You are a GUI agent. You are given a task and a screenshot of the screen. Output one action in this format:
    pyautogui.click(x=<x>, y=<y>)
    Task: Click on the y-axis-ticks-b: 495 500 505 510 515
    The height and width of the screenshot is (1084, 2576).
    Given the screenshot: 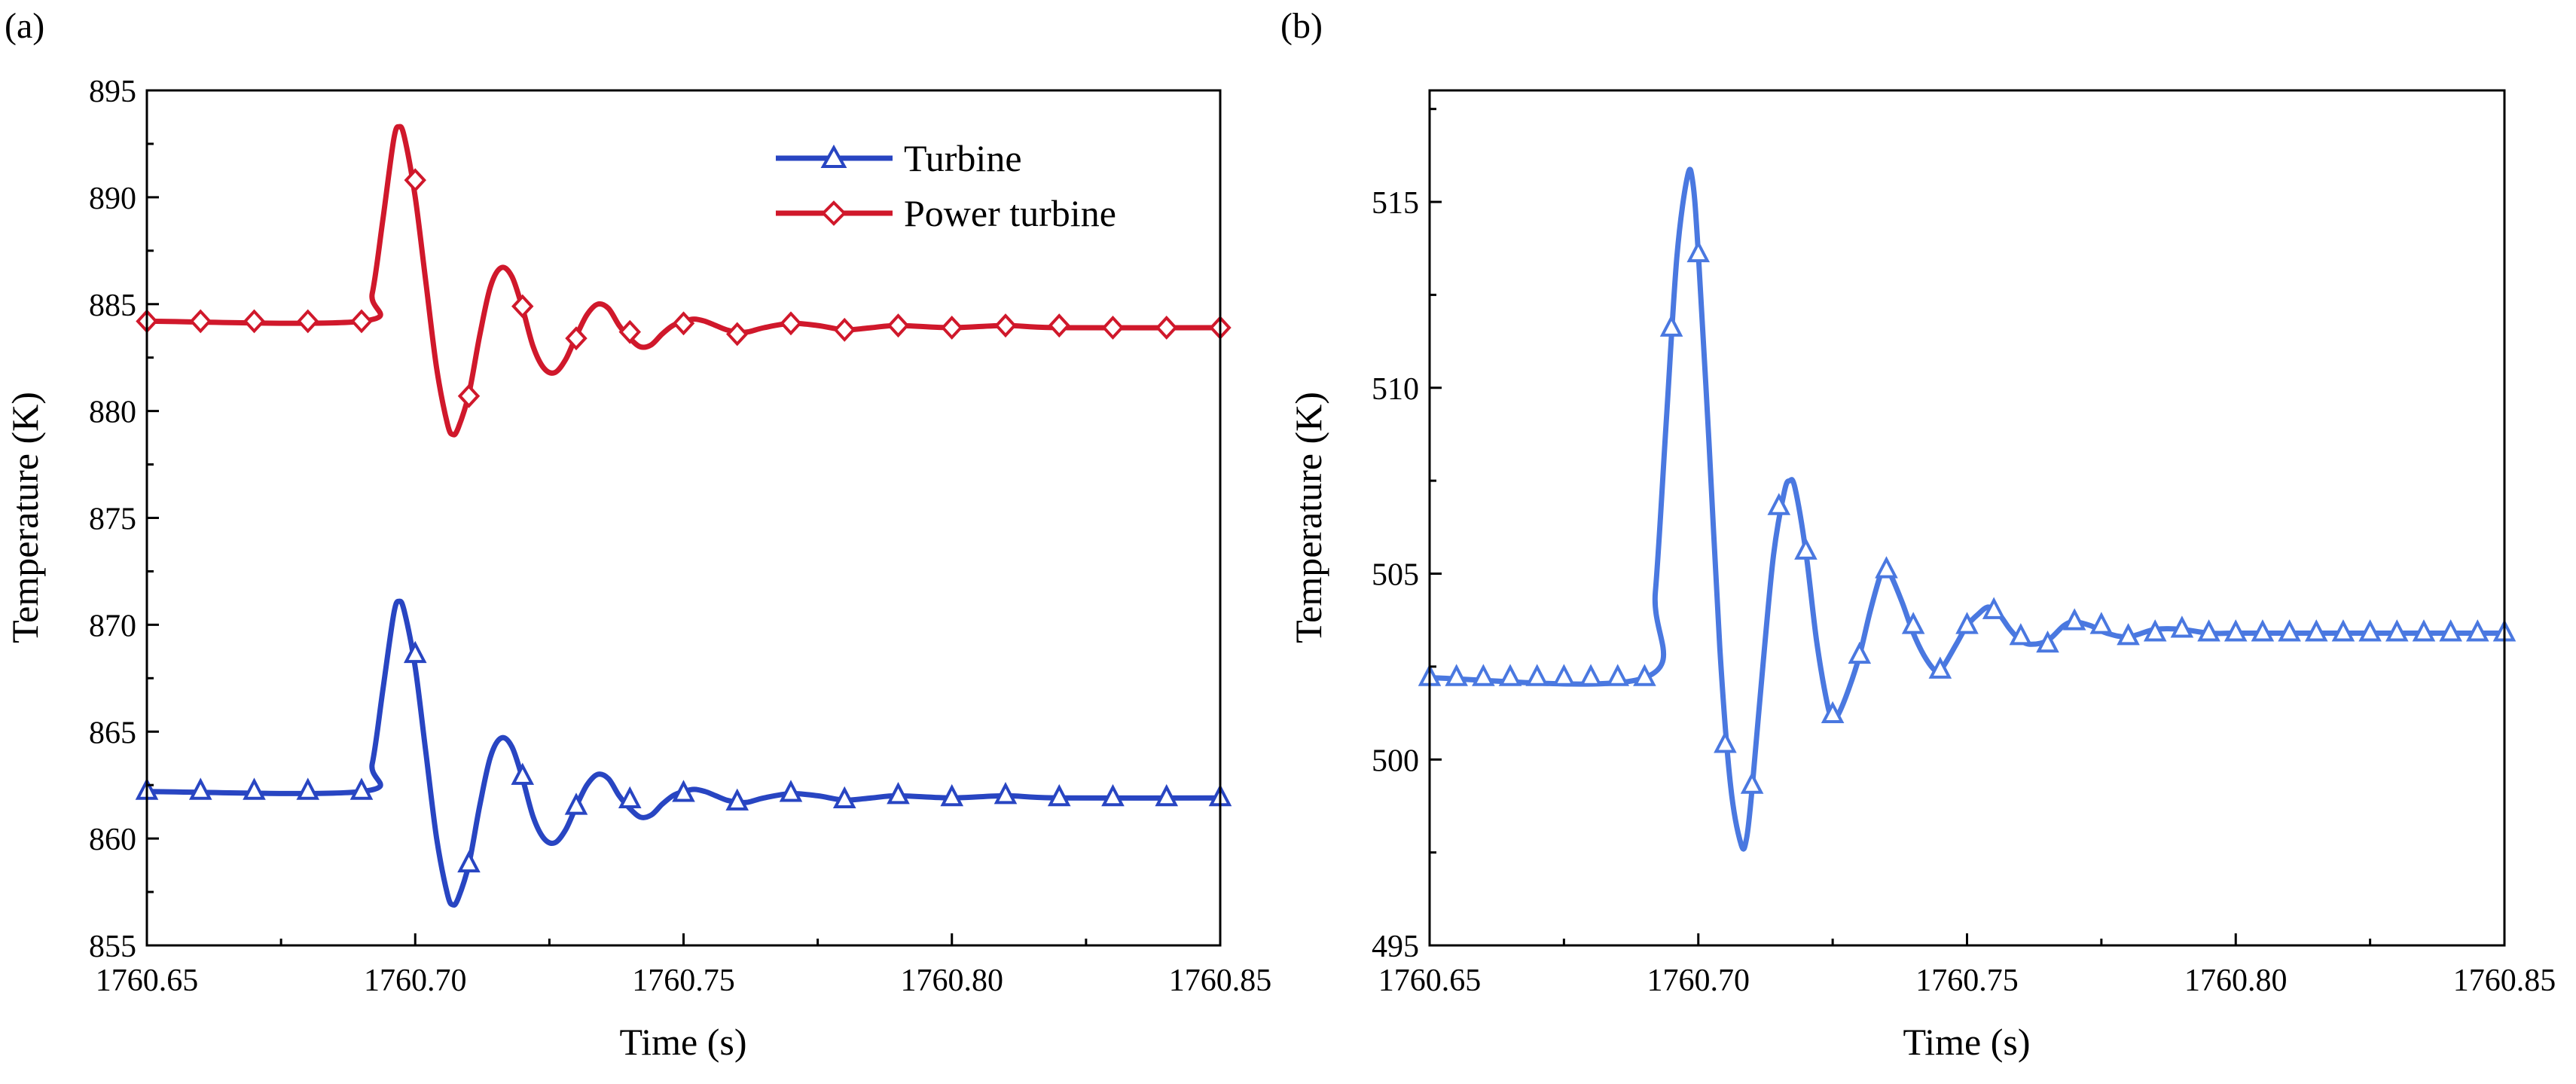 What is the action you would take?
    pyautogui.click(x=1407, y=536)
    